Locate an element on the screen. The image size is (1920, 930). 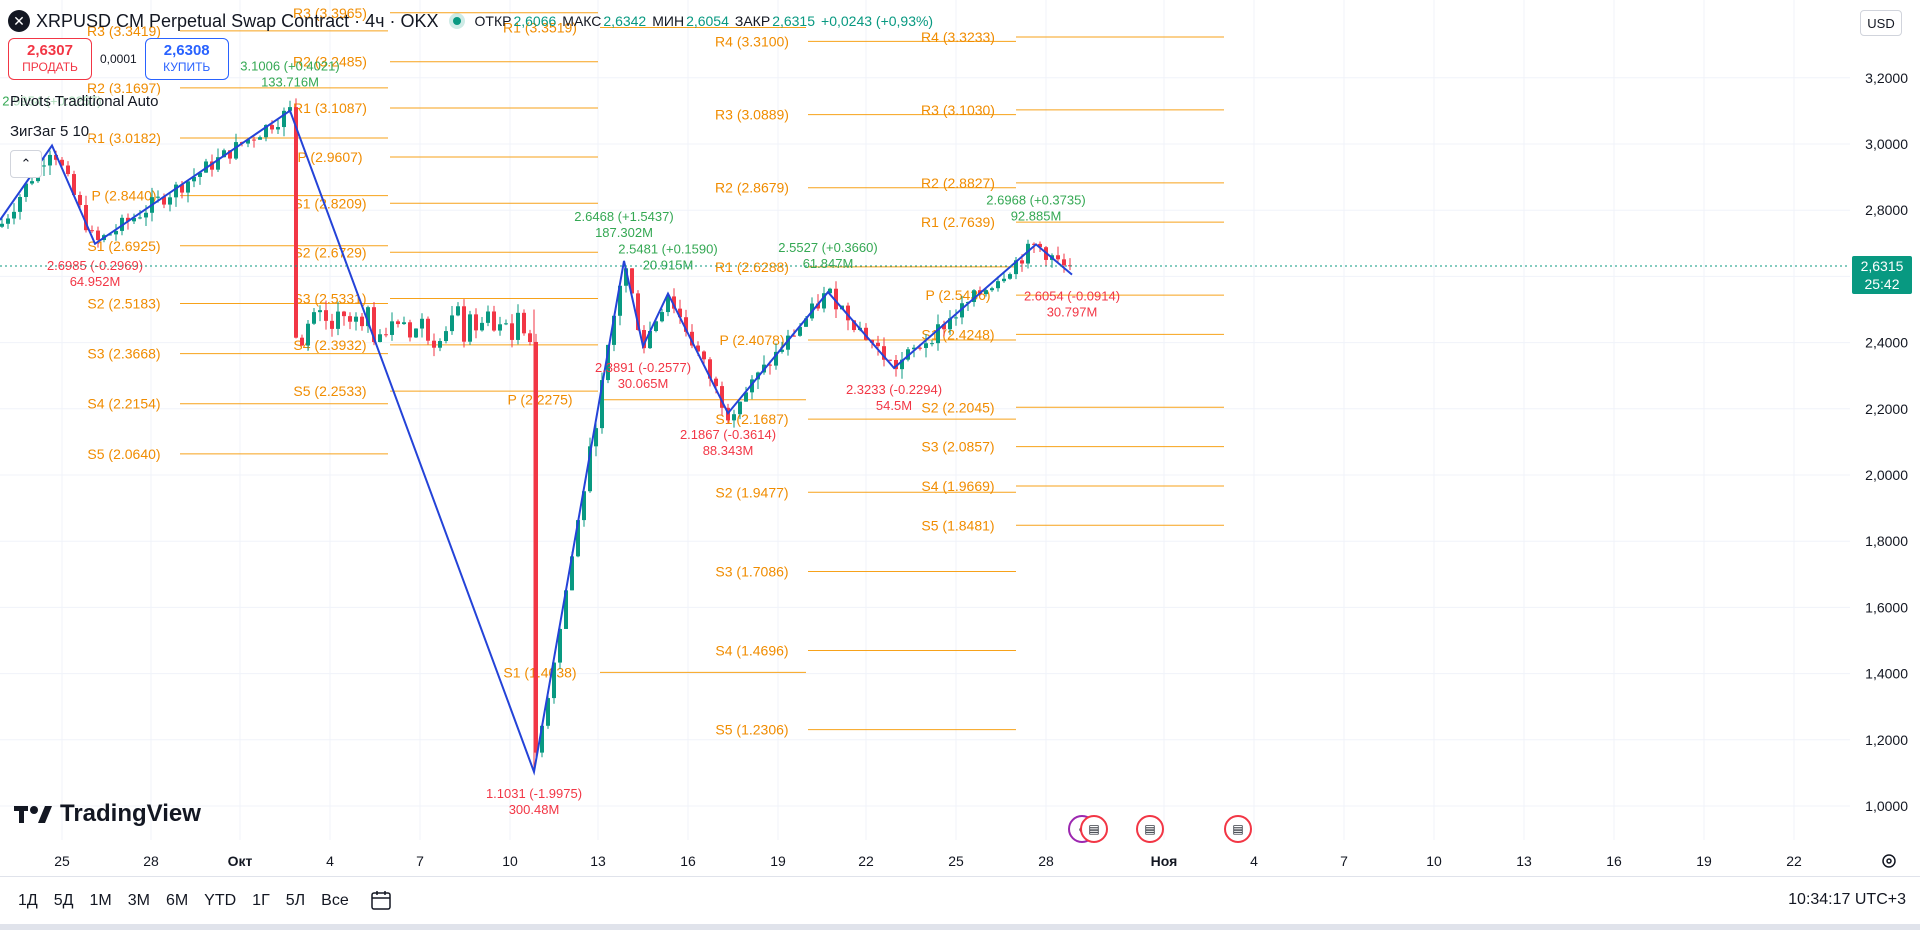
time-tick-label: 4 is located at coordinates (330, 861).